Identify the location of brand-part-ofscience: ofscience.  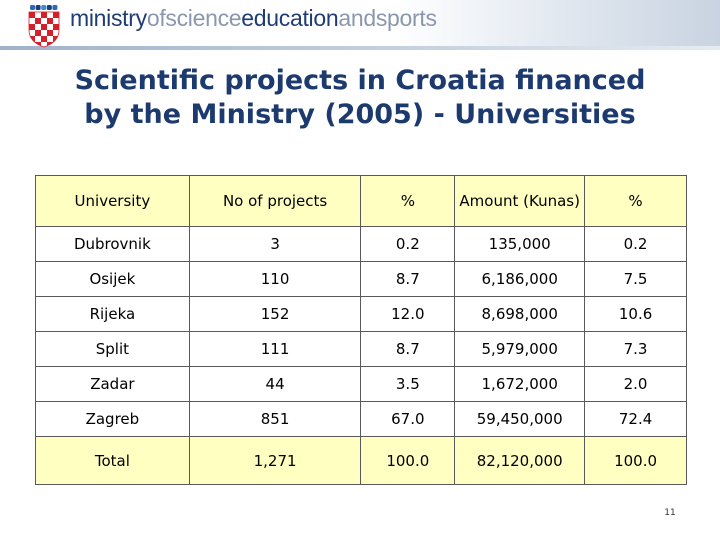
(194, 18).